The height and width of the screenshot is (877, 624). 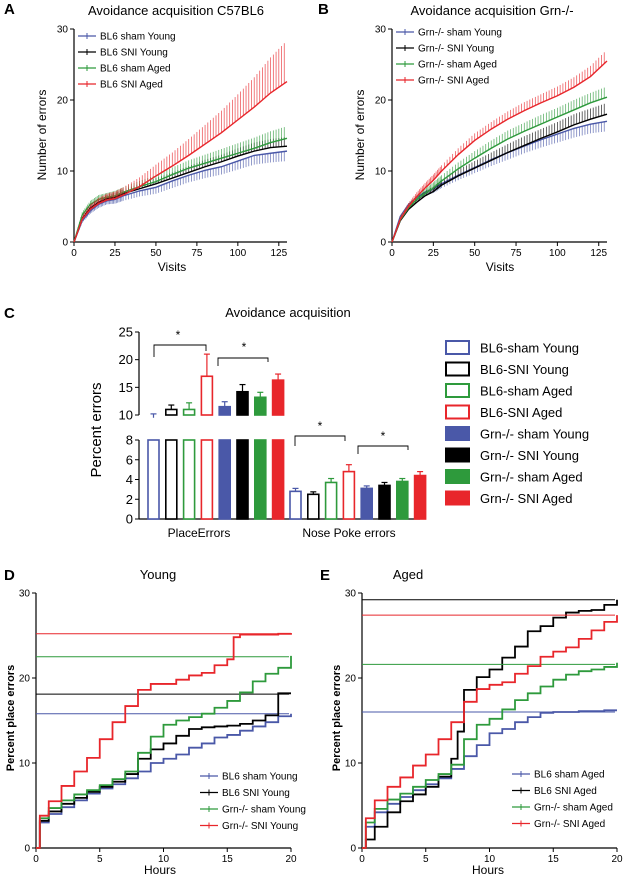 I want to click on panel-d-ylabel: Percent place errors, so click(x=11, y=718).